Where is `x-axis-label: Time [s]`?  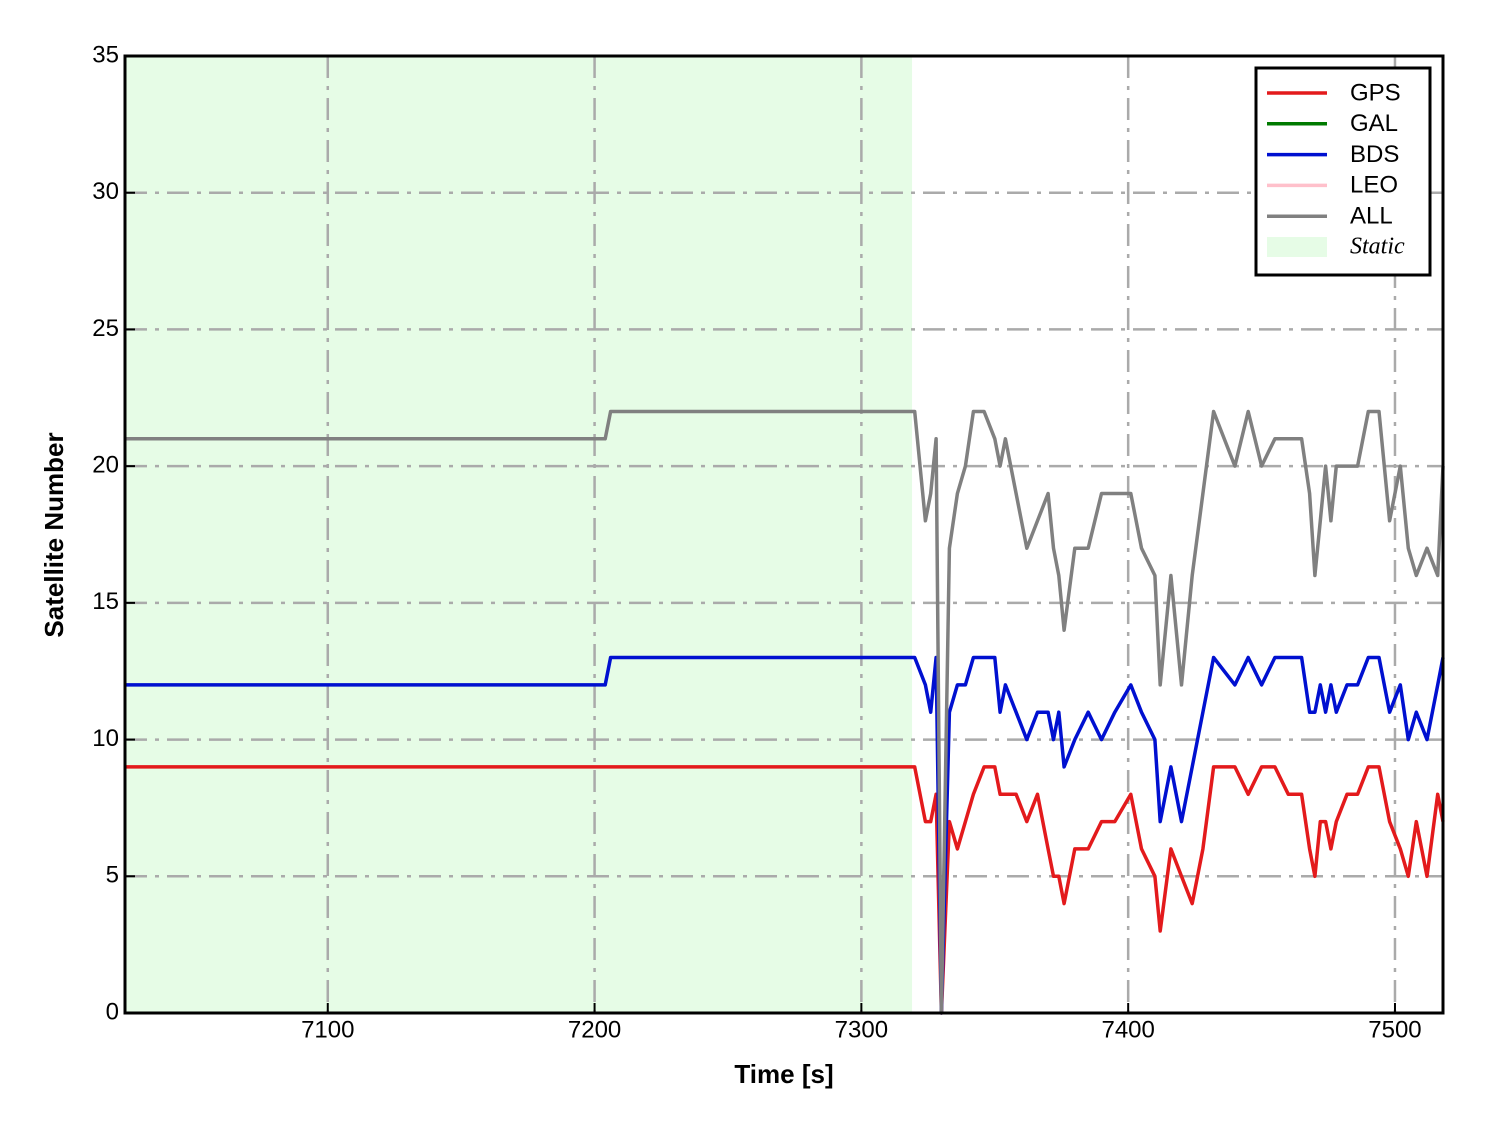
x-axis-label: Time [s] is located at coordinates (783, 1074).